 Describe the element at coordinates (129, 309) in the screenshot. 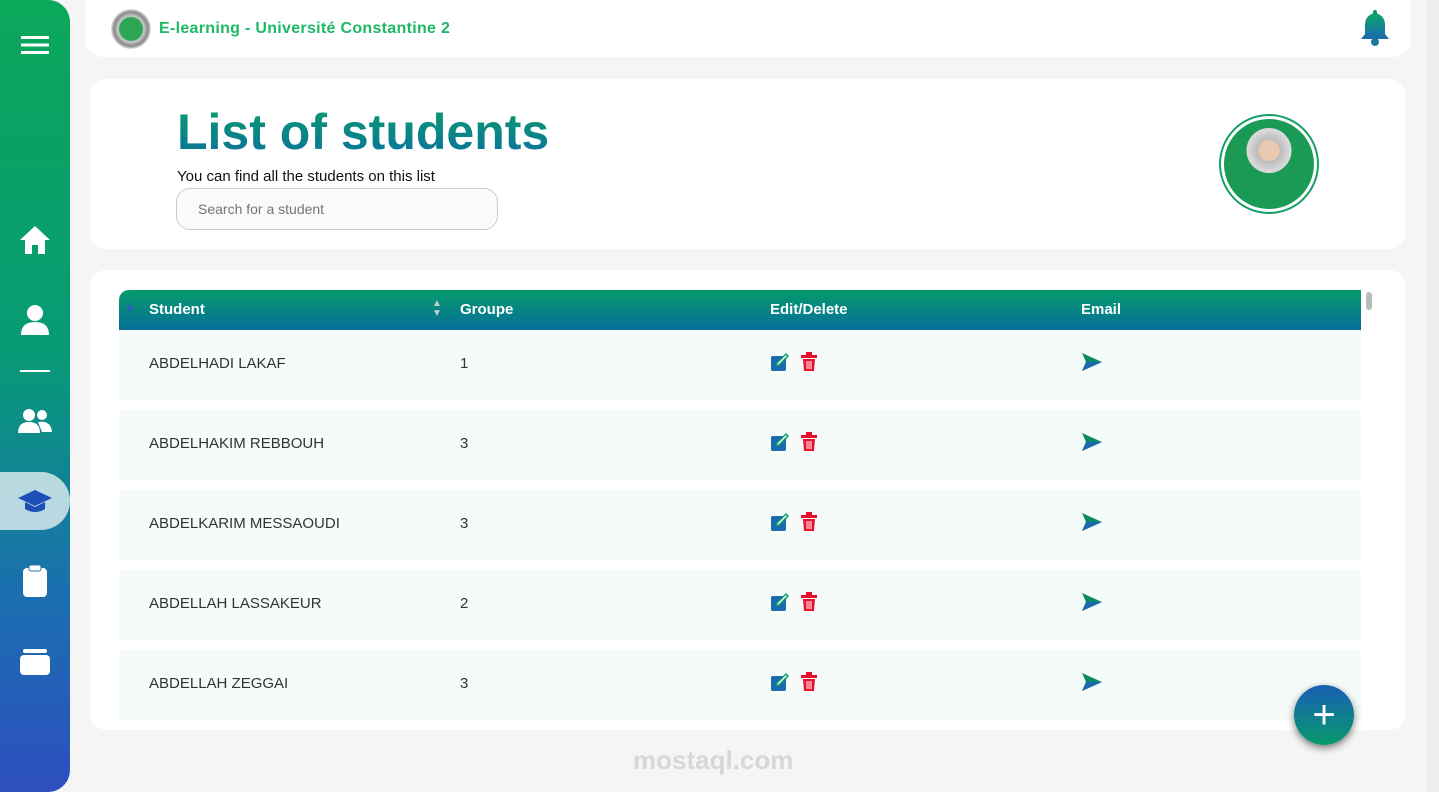

I see `sort-desc-icon: ▼` at that location.